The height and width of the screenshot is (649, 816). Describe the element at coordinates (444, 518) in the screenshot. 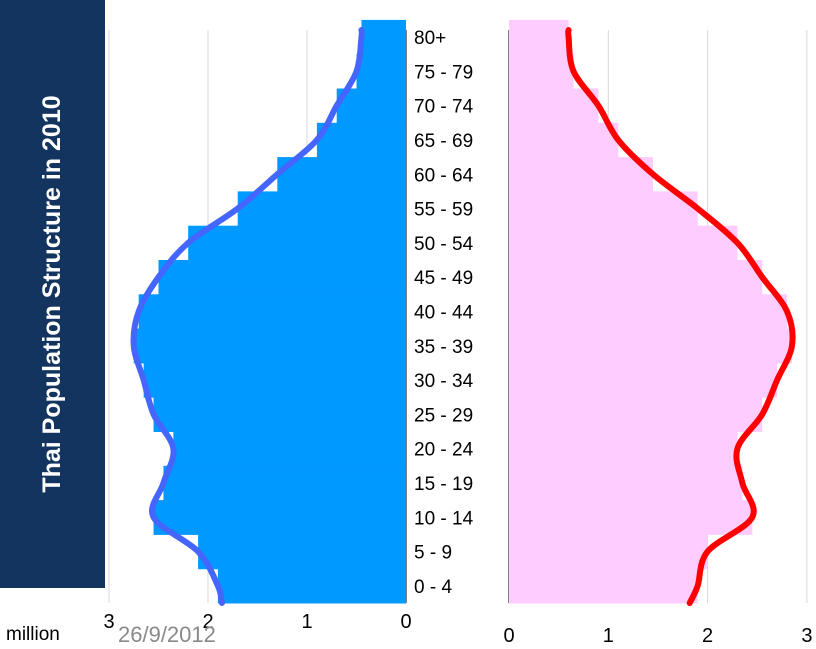

I see `age-label: 10 - 14` at that location.